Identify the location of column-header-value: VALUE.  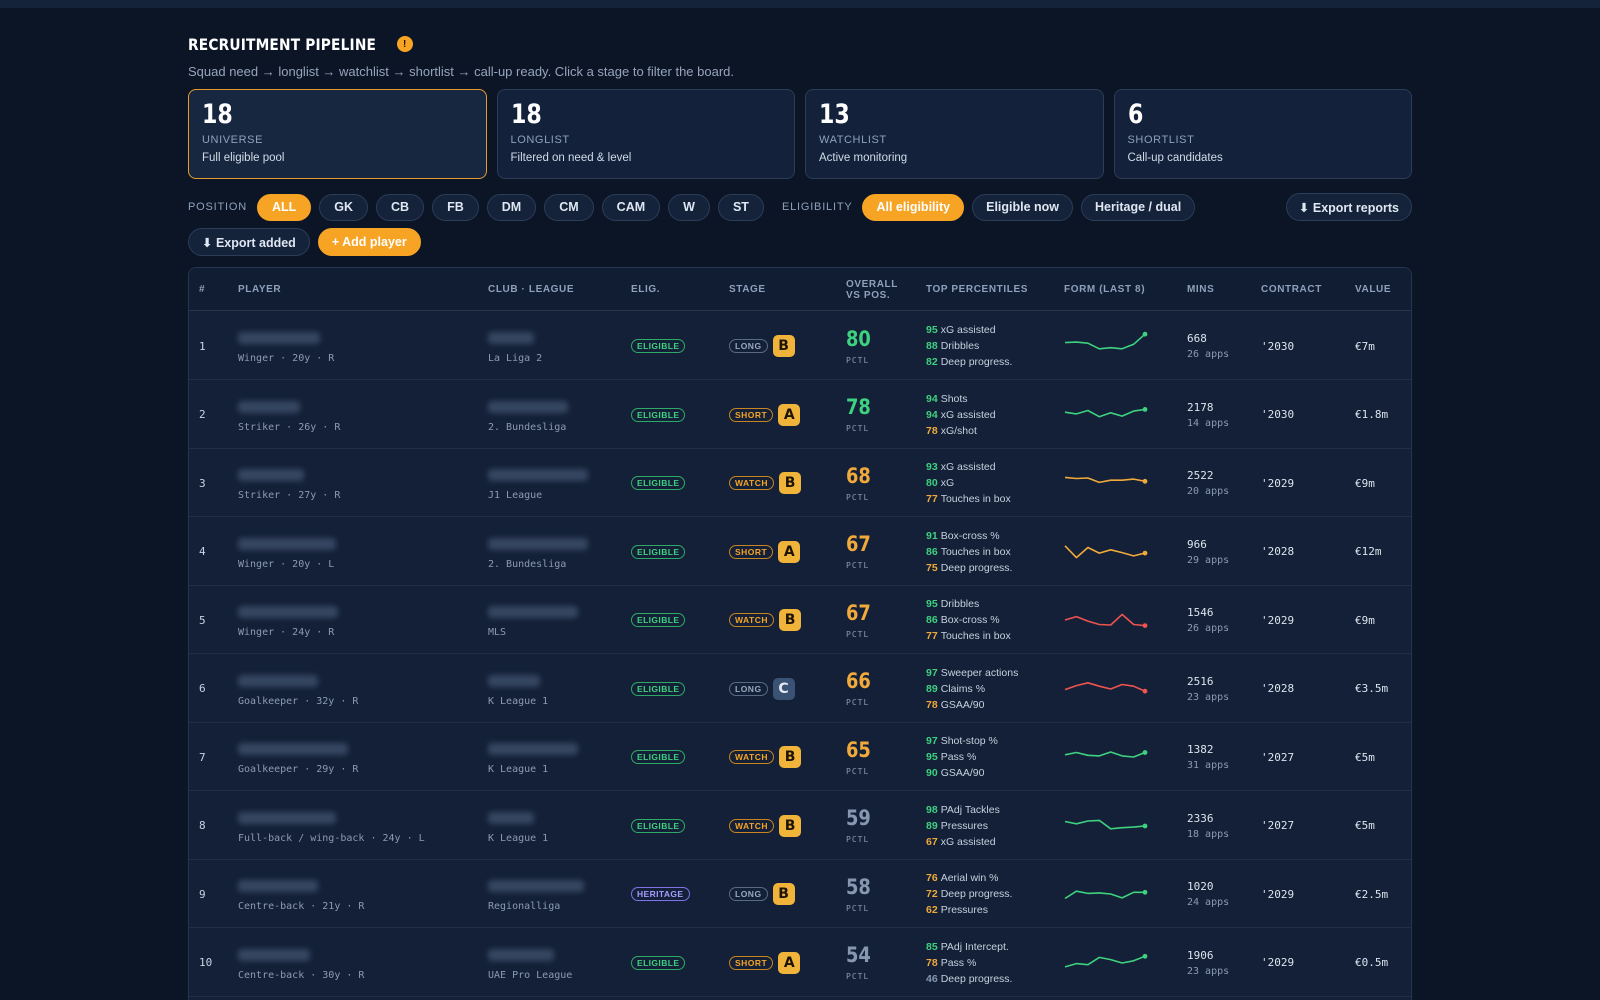
(1373, 289).